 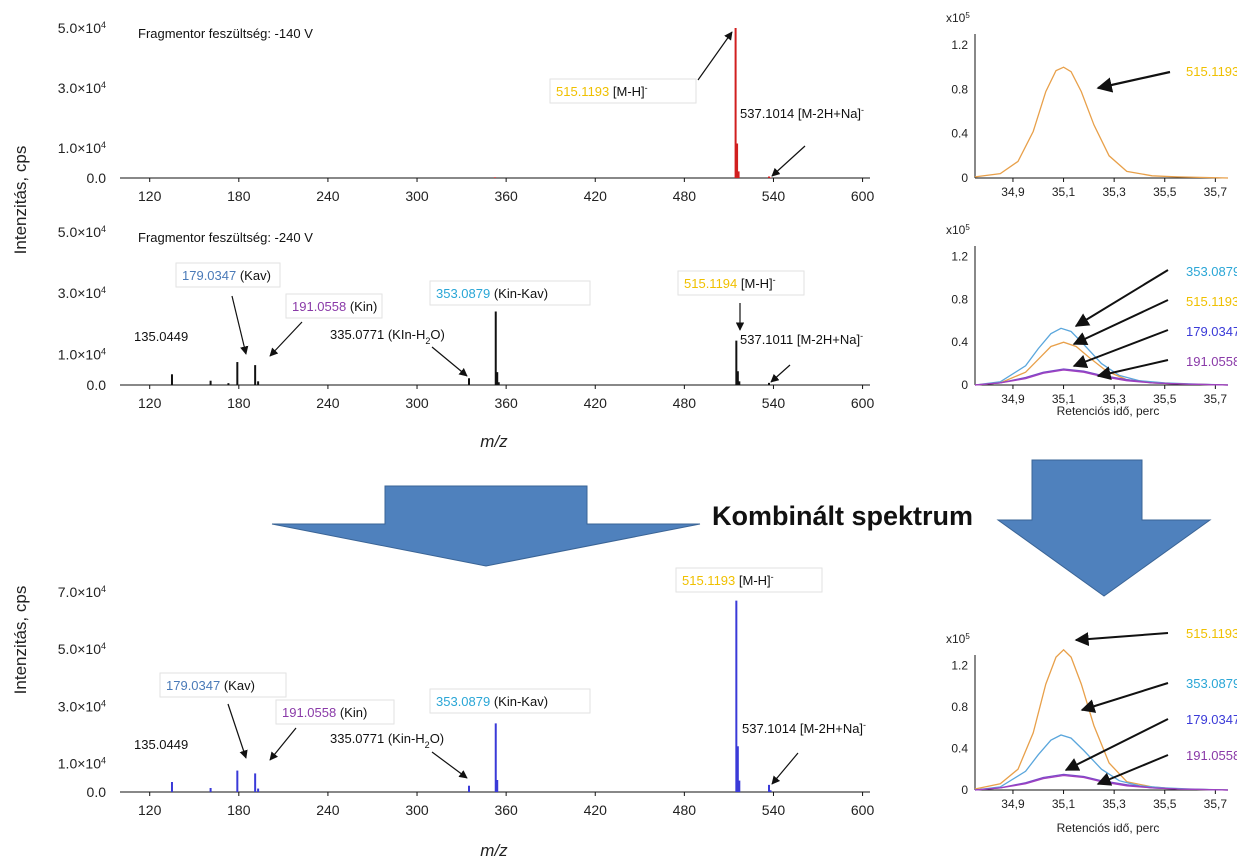 I want to click on y-tick-mantissa: 1.0×10, so click(x=79, y=354).